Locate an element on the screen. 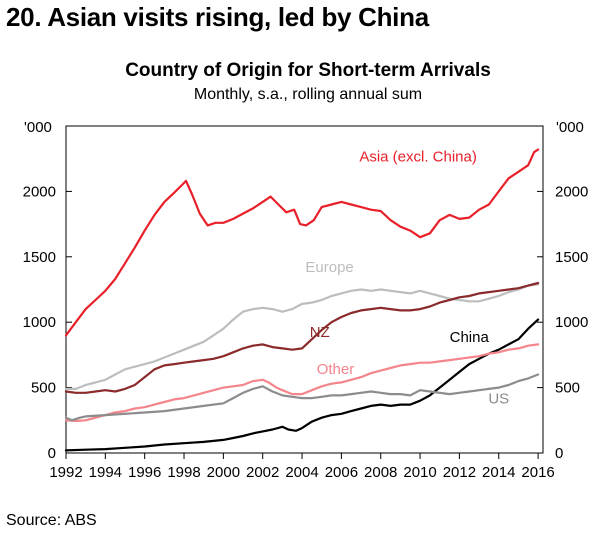 The image size is (616, 540). series-label-us: US is located at coordinates (498, 398).